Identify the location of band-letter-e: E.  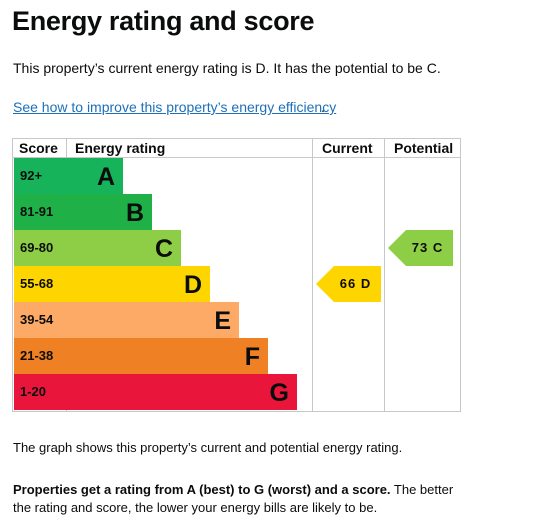
(222, 321).